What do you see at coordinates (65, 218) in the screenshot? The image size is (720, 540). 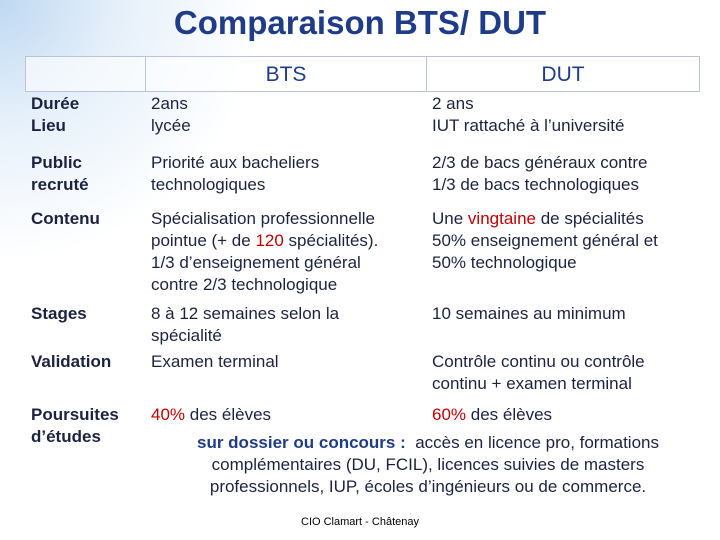 I see `text-run: Contenu` at bounding box center [65, 218].